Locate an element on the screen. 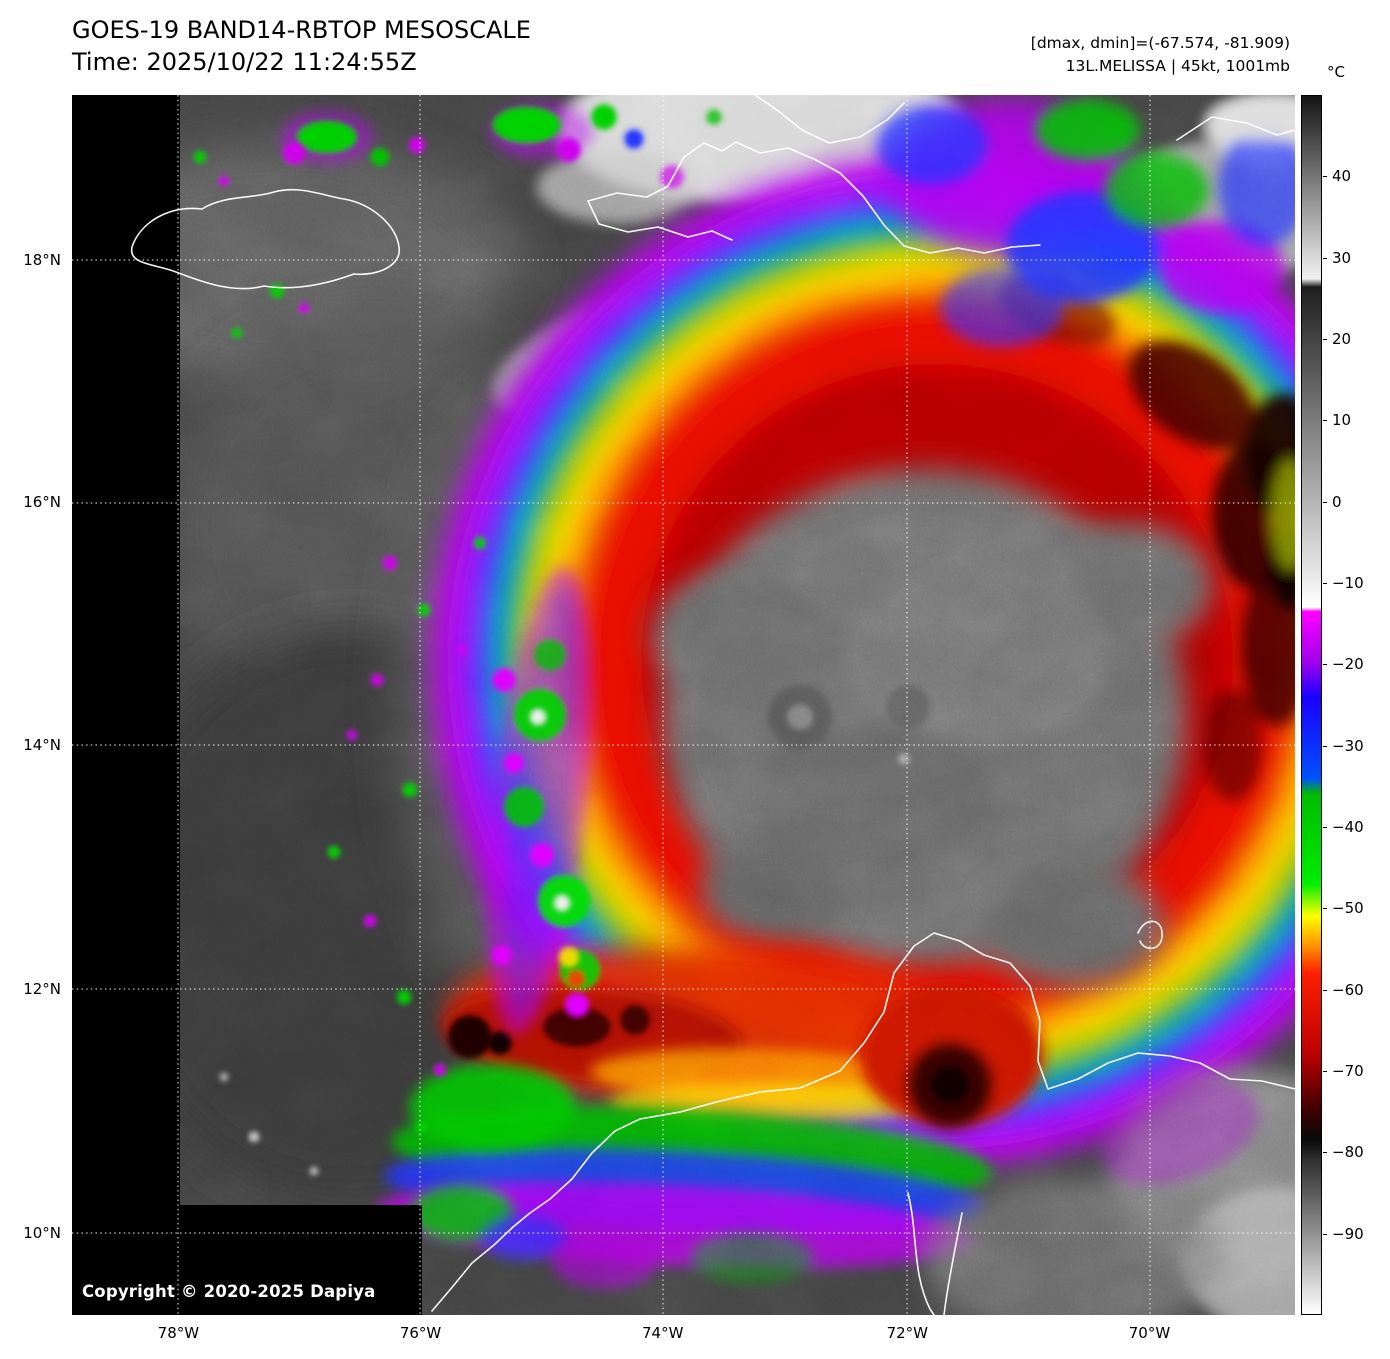  colorbar-tick-label: 10 is located at coordinates (1342, 420).